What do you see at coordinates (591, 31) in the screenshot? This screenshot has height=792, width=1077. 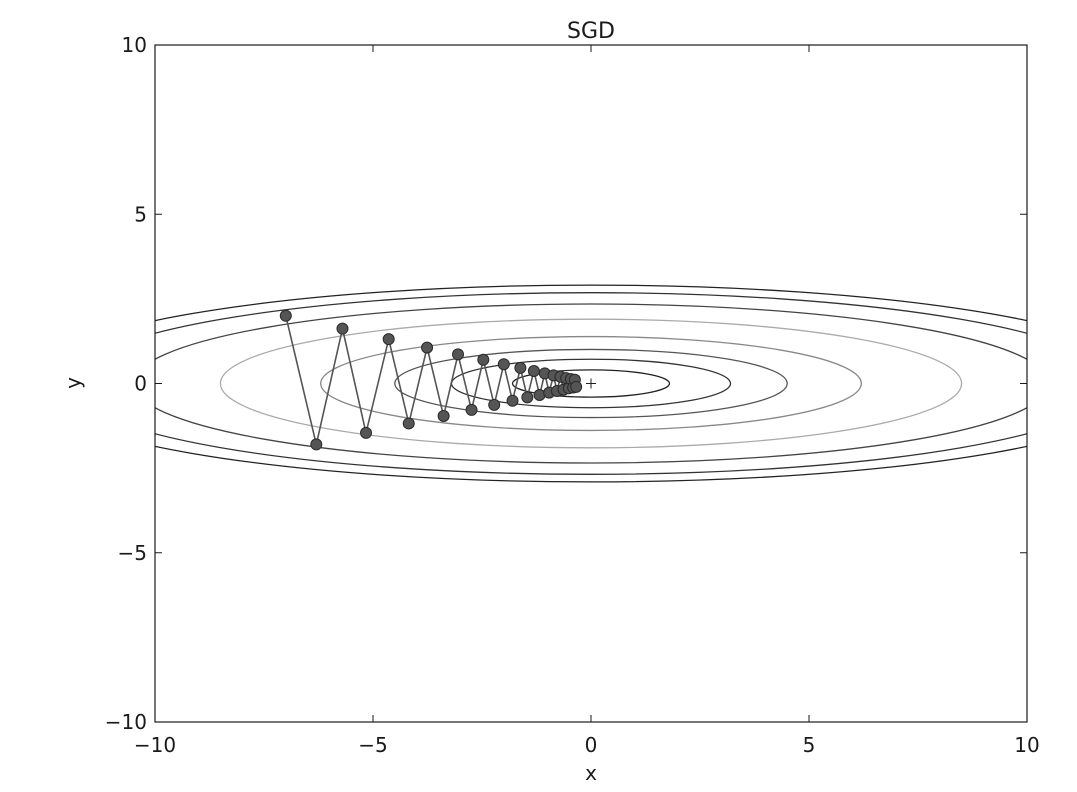 I see `chart-title: SGD` at bounding box center [591, 31].